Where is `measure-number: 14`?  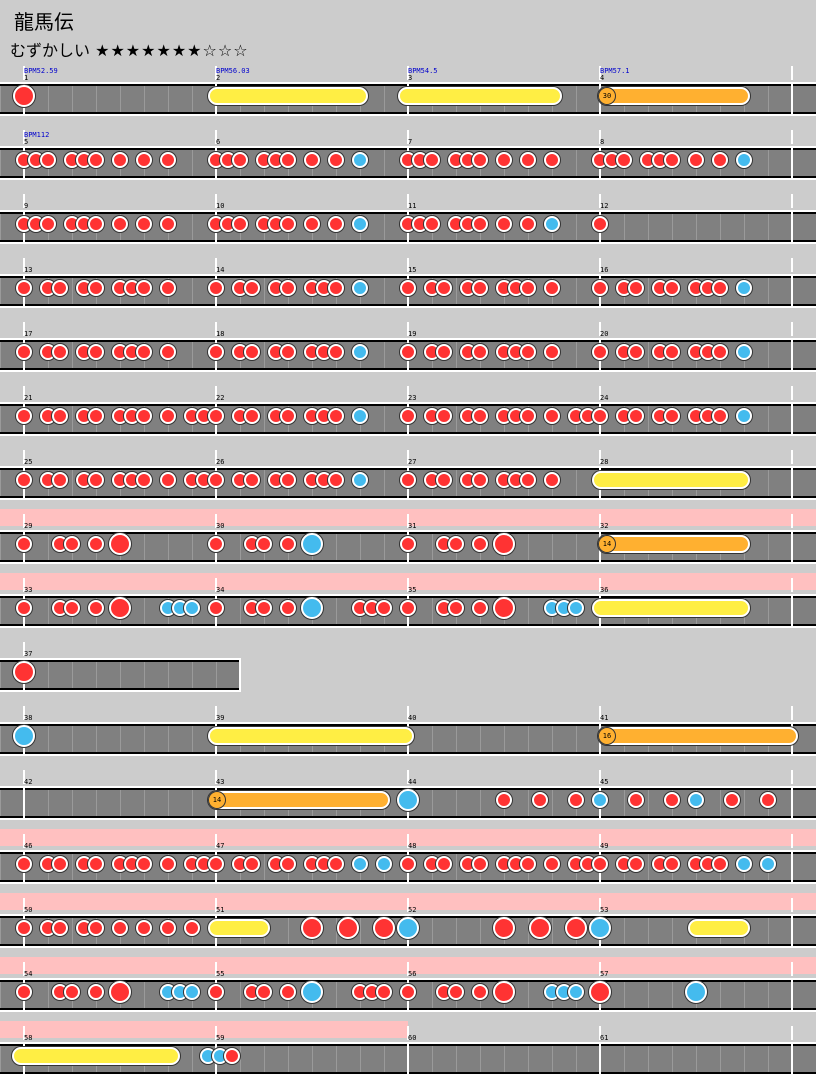
measure-number: 14 is located at coordinates (220, 270).